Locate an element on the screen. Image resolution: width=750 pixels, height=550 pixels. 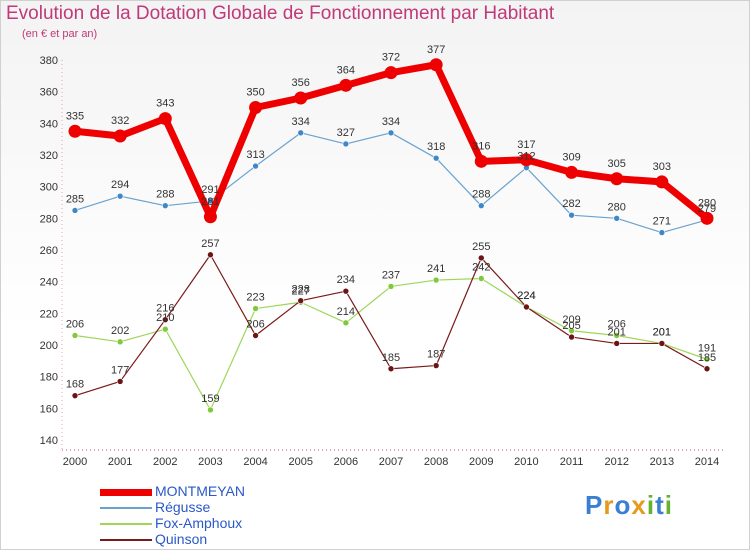
data-label-fox-amphoux: 227 is located at coordinates (301, 291).